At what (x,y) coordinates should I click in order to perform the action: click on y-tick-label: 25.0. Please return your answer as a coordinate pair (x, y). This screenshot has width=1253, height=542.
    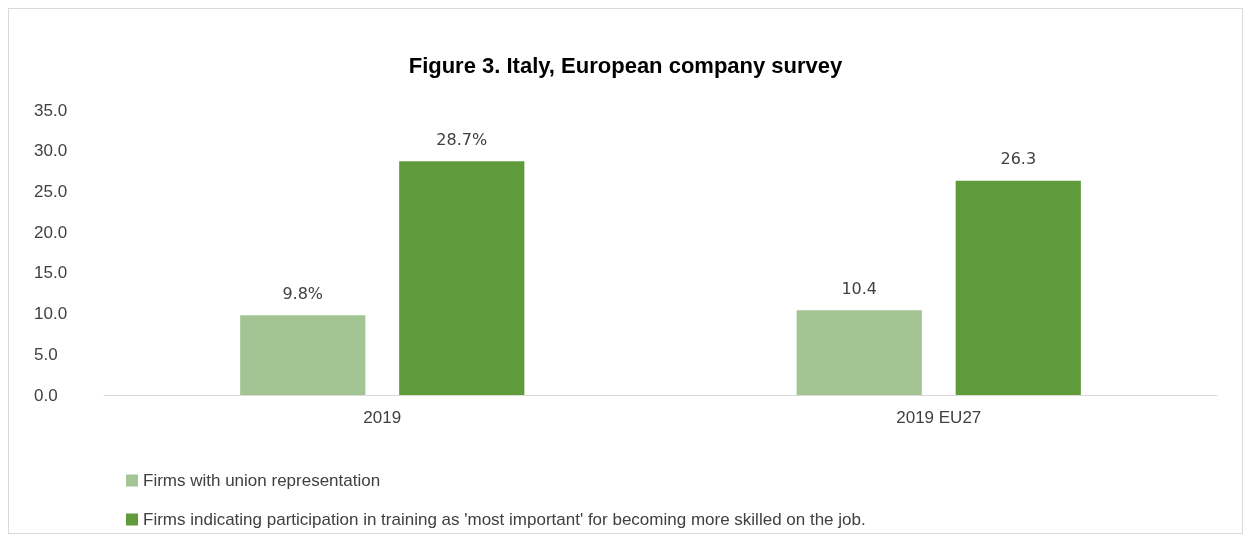
    Looking at the image, I should click on (51, 191).